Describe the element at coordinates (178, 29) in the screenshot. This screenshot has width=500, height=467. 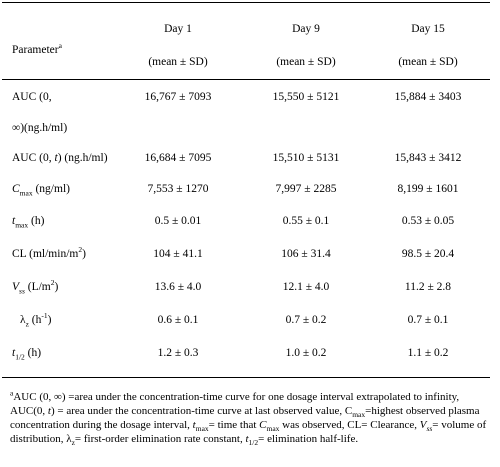
I see `column-header-day1: Day 1` at that location.